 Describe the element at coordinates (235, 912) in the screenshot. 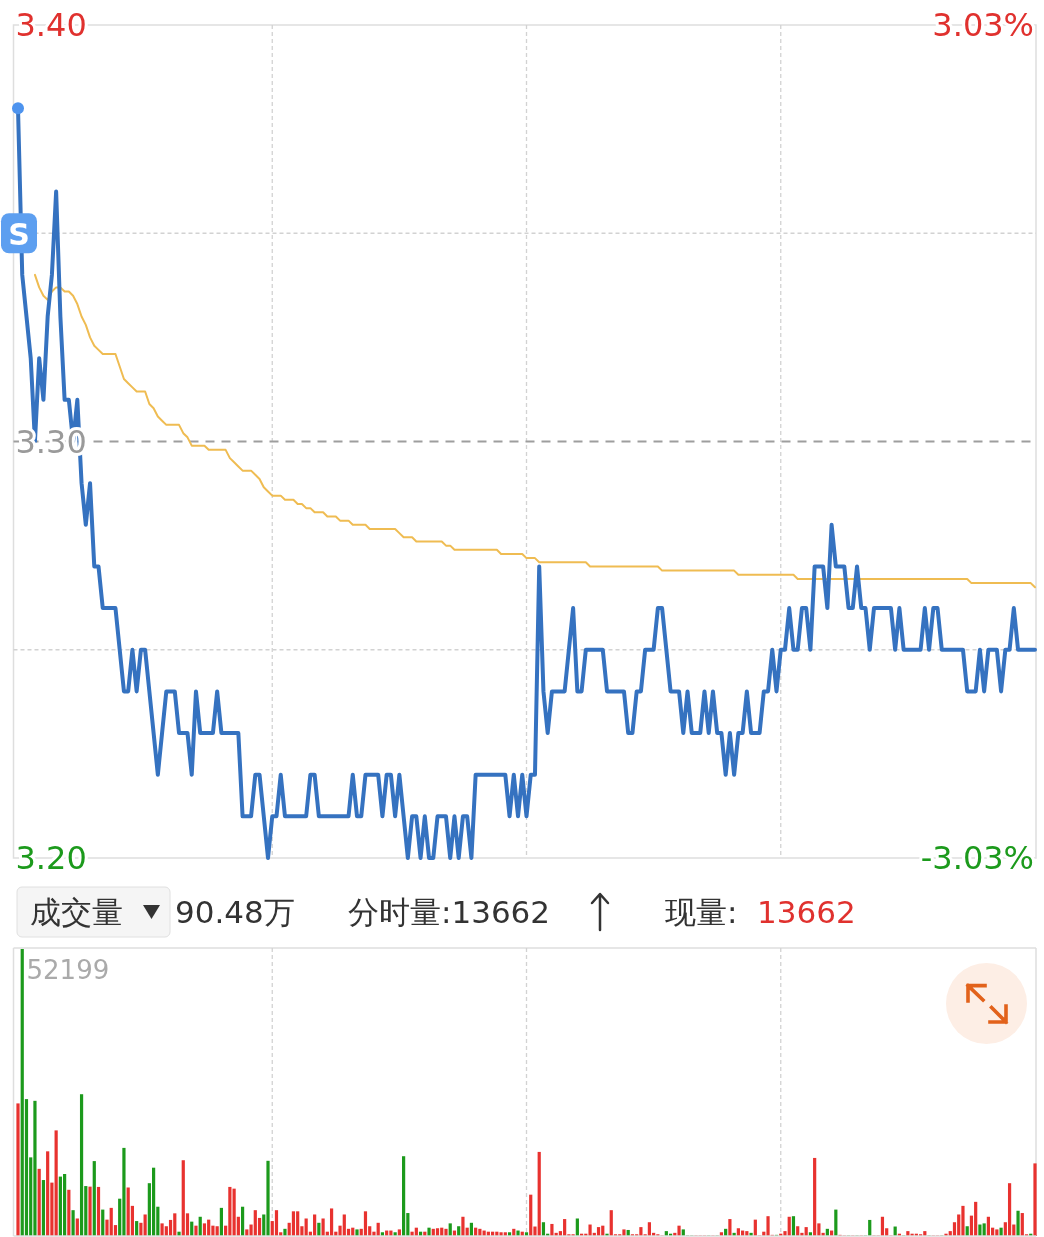

I see `text: 90.48万` at that location.